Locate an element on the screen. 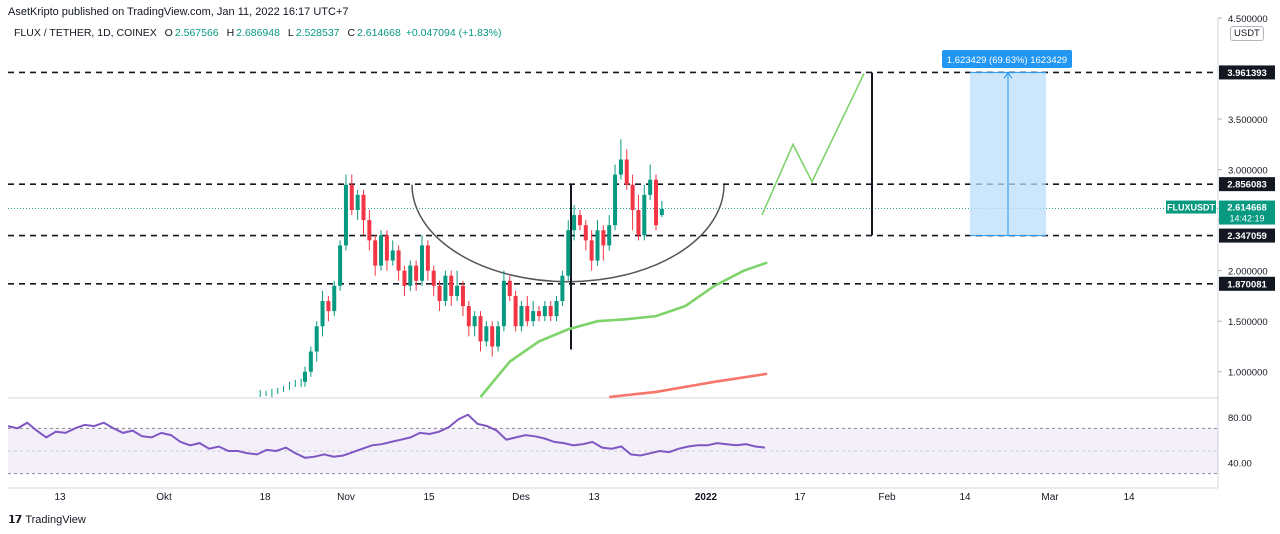 The height and width of the screenshot is (534, 1280). symbol-tag is located at coordinates (1191, 207).